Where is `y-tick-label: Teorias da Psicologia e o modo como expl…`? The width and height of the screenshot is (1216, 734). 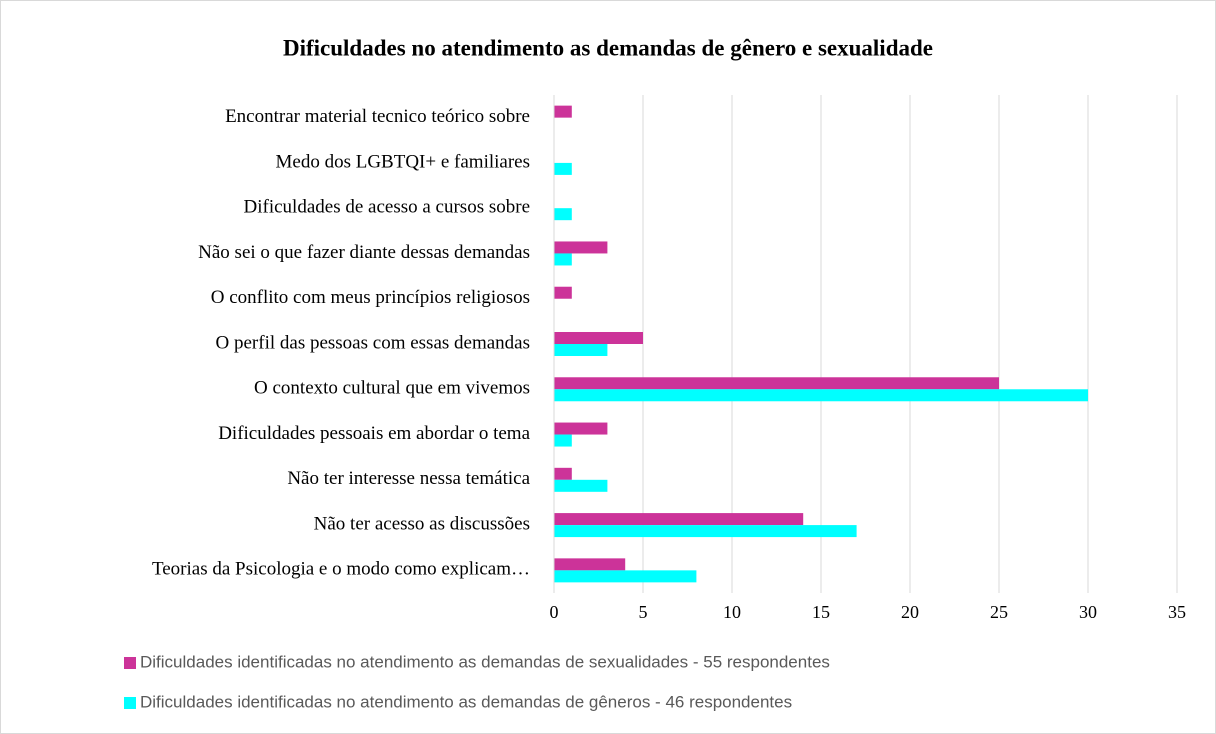 y-tick-label: Teorias da Psicologia e o modo como expl… is located at coordinates (341, 569).